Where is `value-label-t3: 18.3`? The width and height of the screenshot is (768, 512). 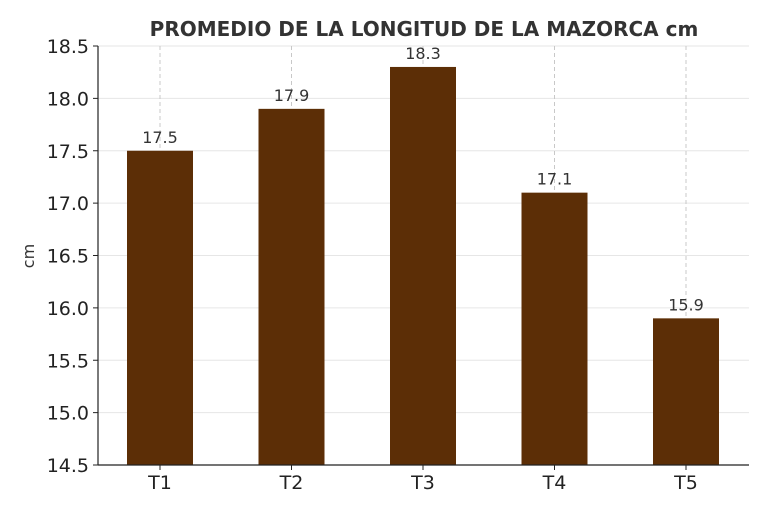 value-label-t3: 18.3 is located at coordinates (423, 53).